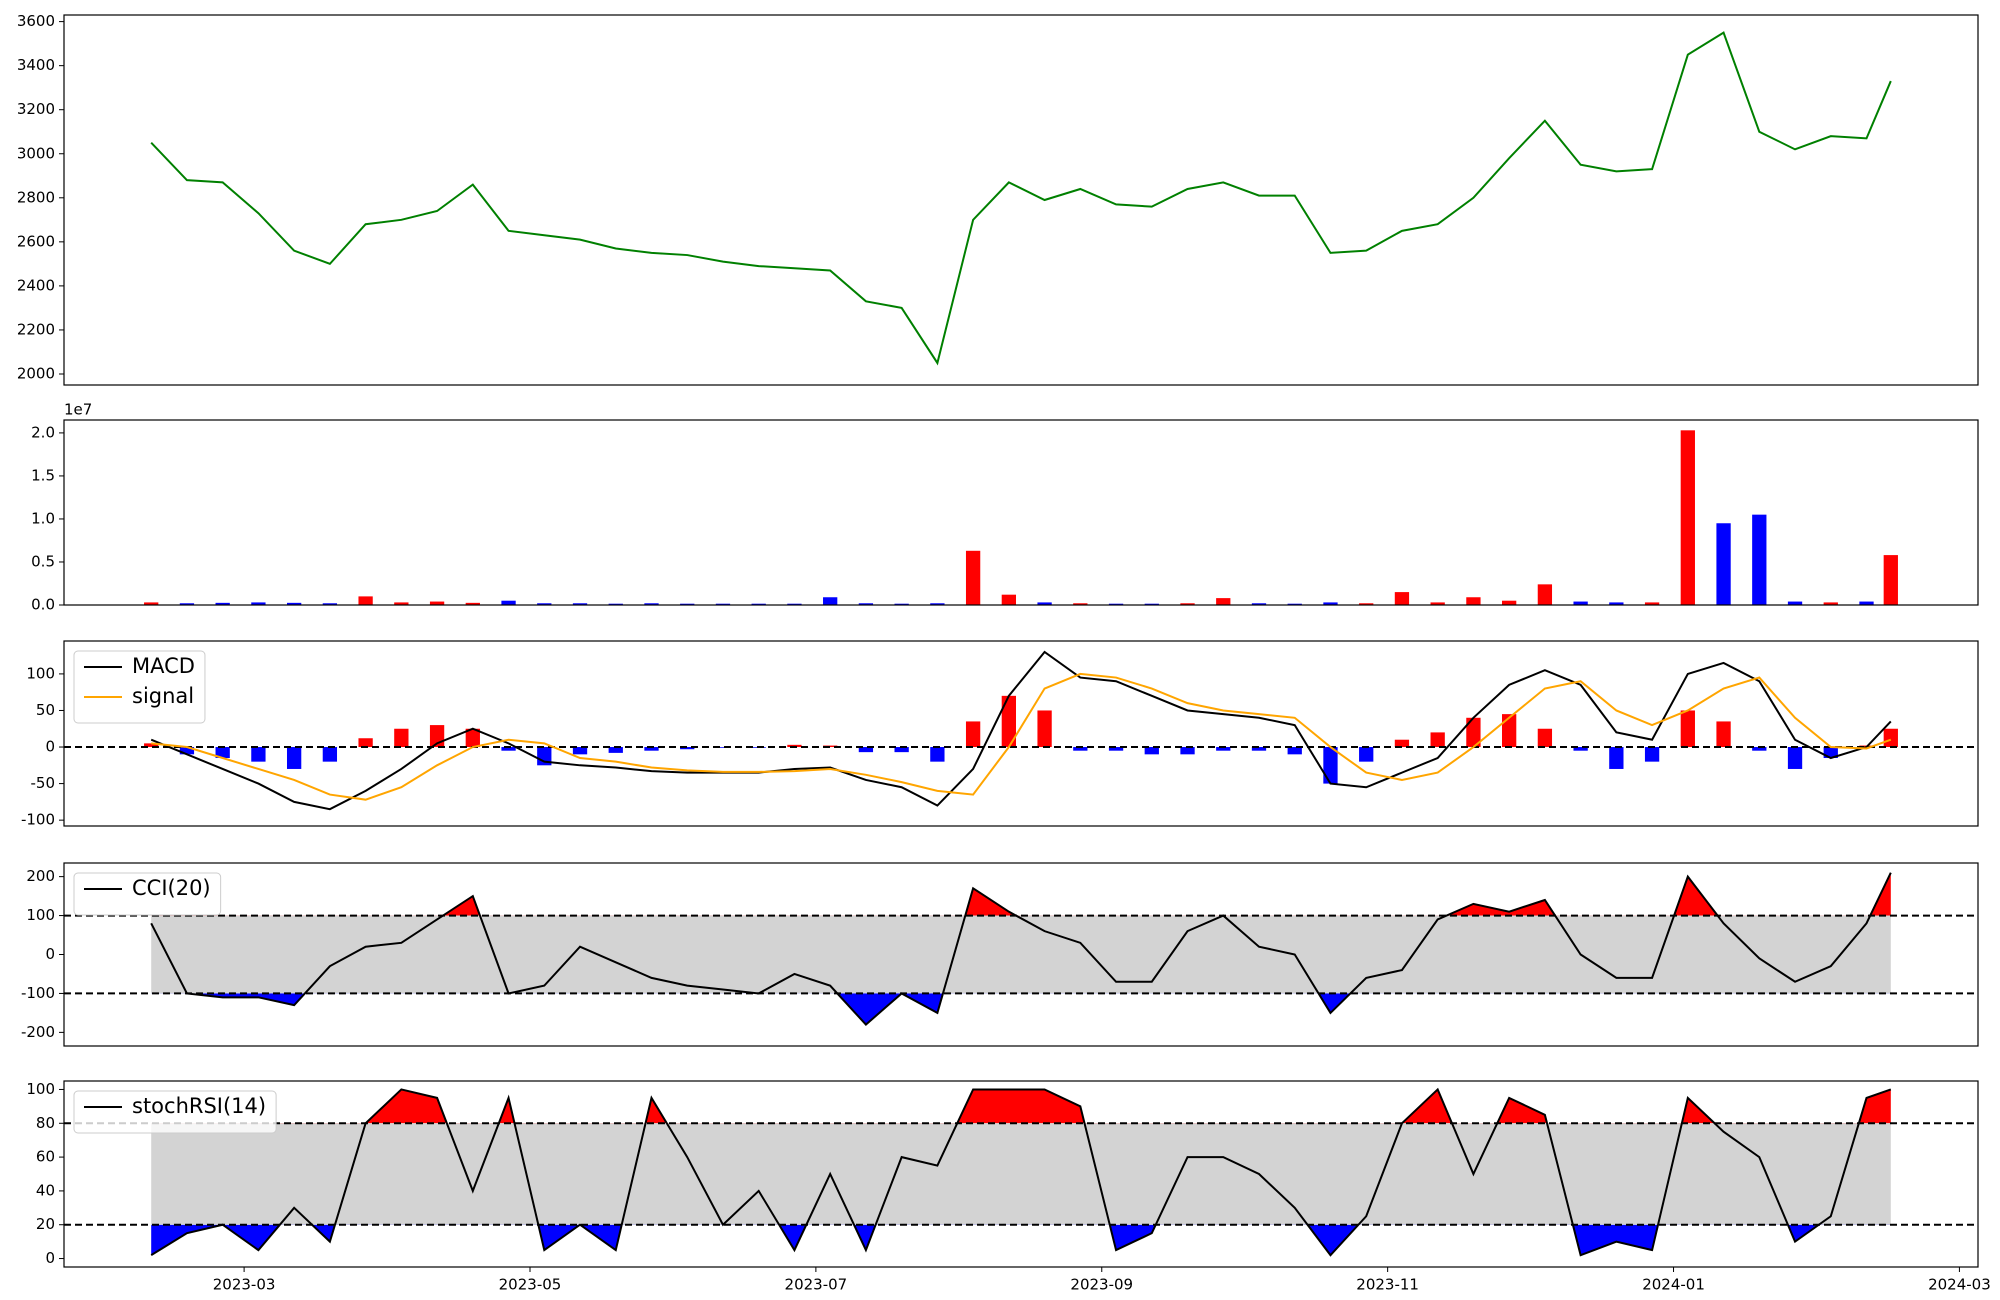  What do you see at coordinates (40, 673) in the screenshot?
I see `y-tick-label: 100` at bounding box center [40, 673].